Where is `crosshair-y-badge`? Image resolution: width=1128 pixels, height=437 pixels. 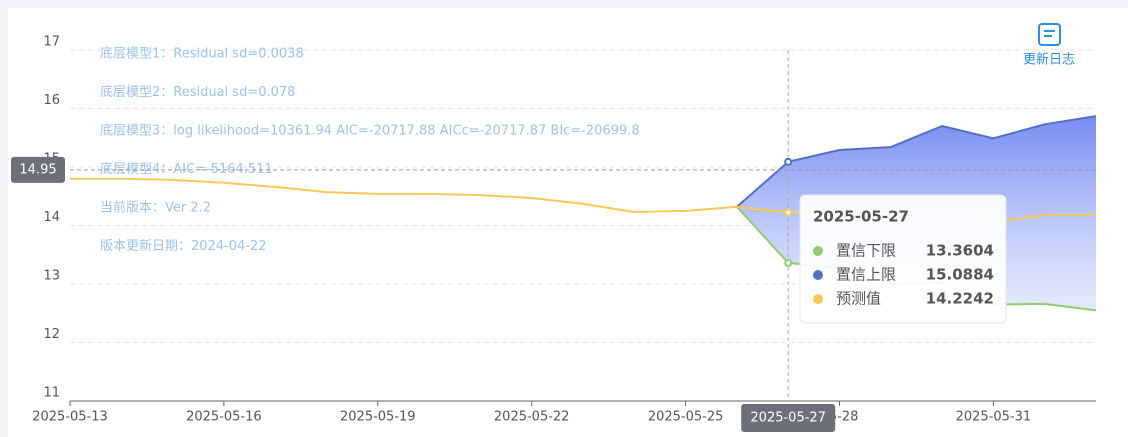 crosshair-y-badge is located at coordinates (38, 169).